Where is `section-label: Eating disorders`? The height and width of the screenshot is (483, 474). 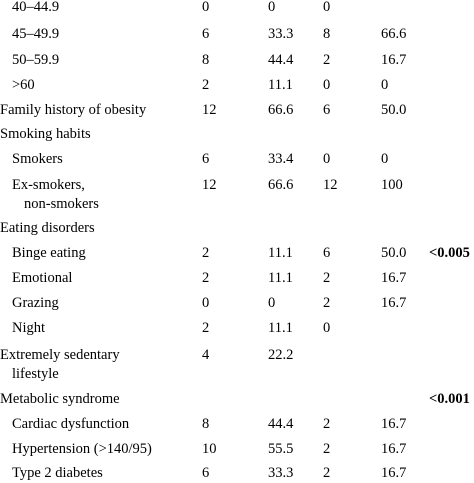
section-label: Eating disorders is located at coordinates (47, 228).